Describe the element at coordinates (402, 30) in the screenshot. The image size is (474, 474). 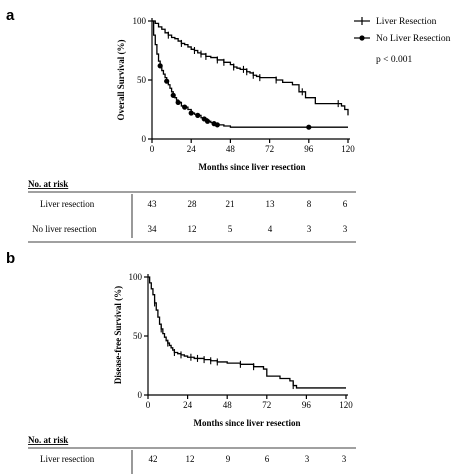
I see `panel-a-legend: Liver Resection No Liver Resection` at that location.